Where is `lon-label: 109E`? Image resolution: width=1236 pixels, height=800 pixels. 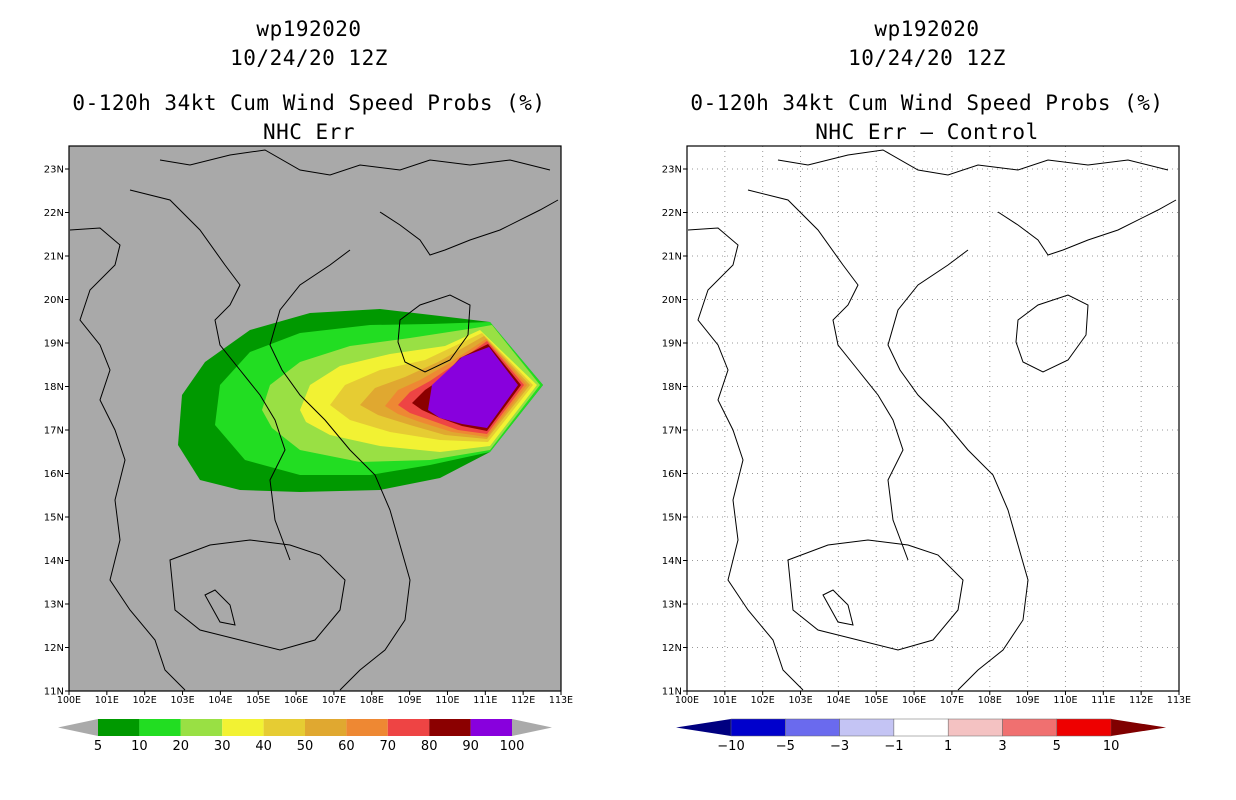 lon-label: 109E is located at coordinates (1028, 700).